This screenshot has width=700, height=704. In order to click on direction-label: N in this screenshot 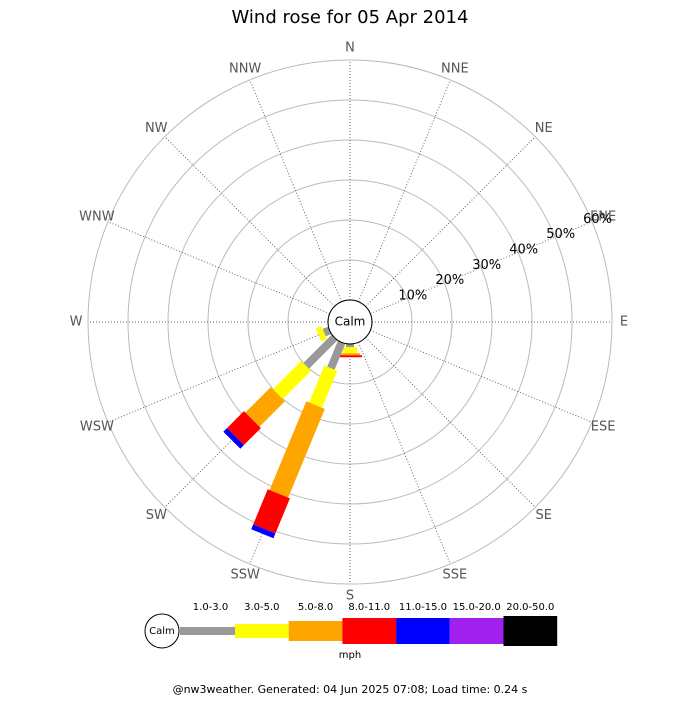, I will do `click(350, 48)`.